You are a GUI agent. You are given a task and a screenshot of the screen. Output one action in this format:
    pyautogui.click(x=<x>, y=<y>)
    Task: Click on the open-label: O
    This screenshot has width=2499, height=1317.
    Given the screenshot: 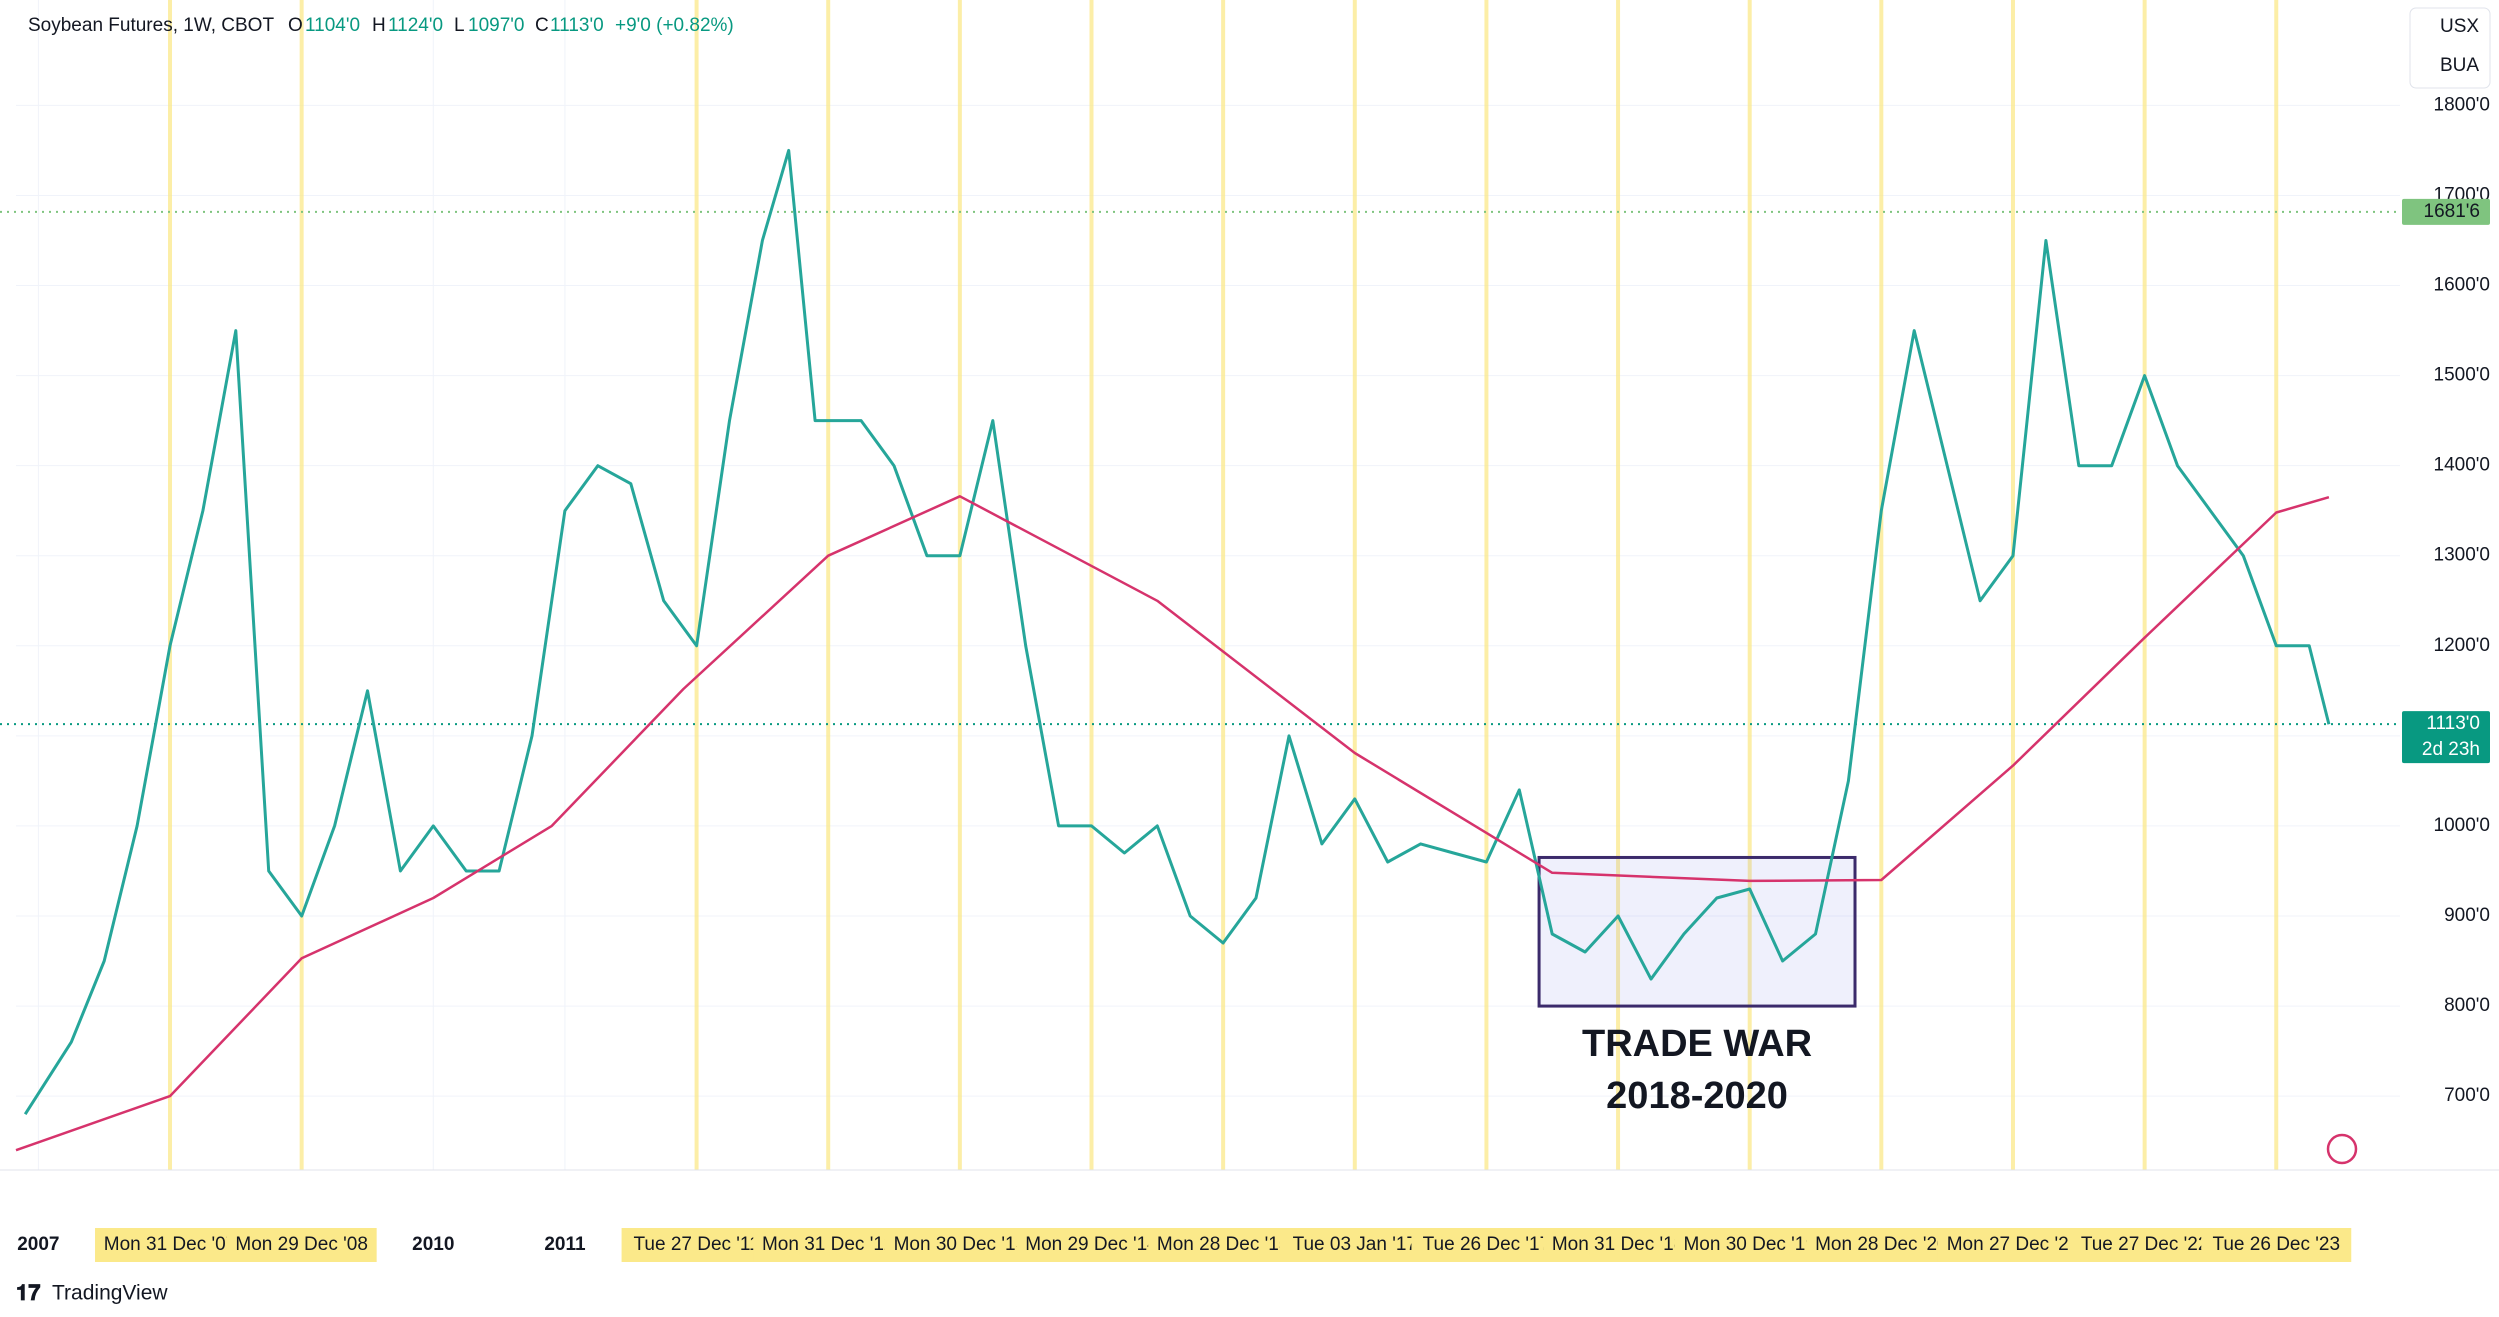 What is the action you would take?
    pyautogui.click(x=295, y=25)
    